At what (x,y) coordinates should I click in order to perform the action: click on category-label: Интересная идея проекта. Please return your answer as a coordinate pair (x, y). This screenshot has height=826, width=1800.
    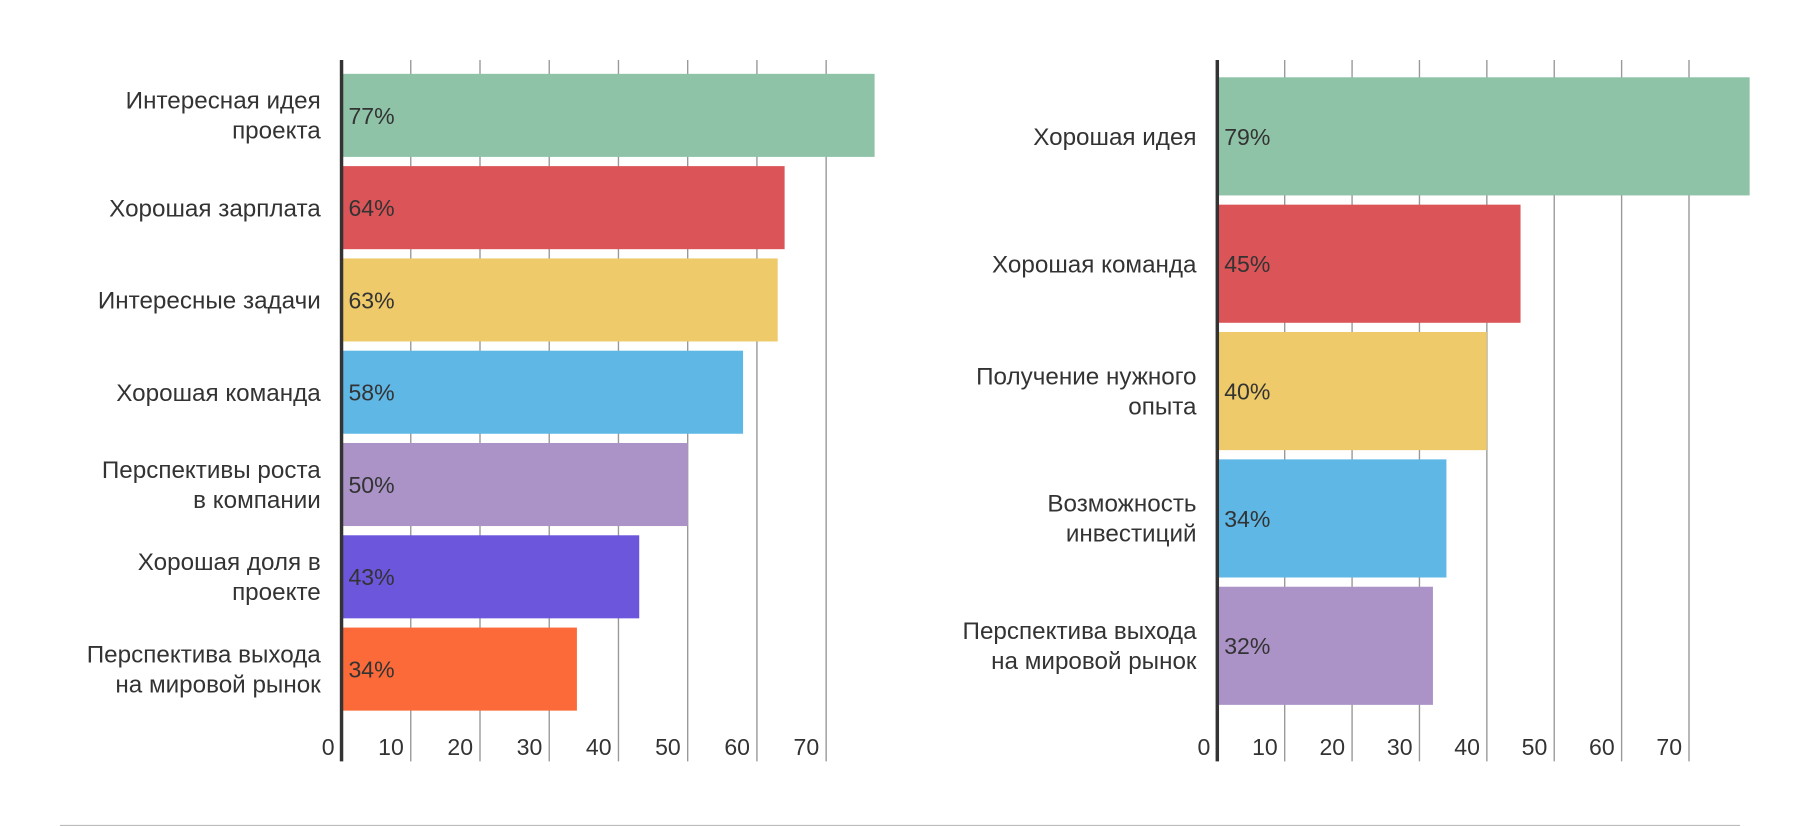
    Looking at the image, I should click on (224, 116).